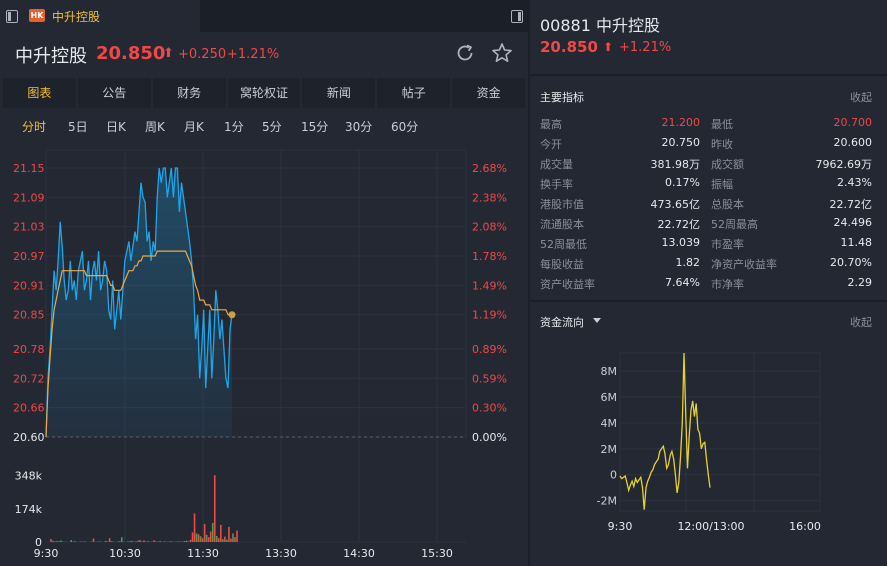 This screenshot has width=887, height=566. I want to click on y-tick-label: 20.66, so click(29, 408).